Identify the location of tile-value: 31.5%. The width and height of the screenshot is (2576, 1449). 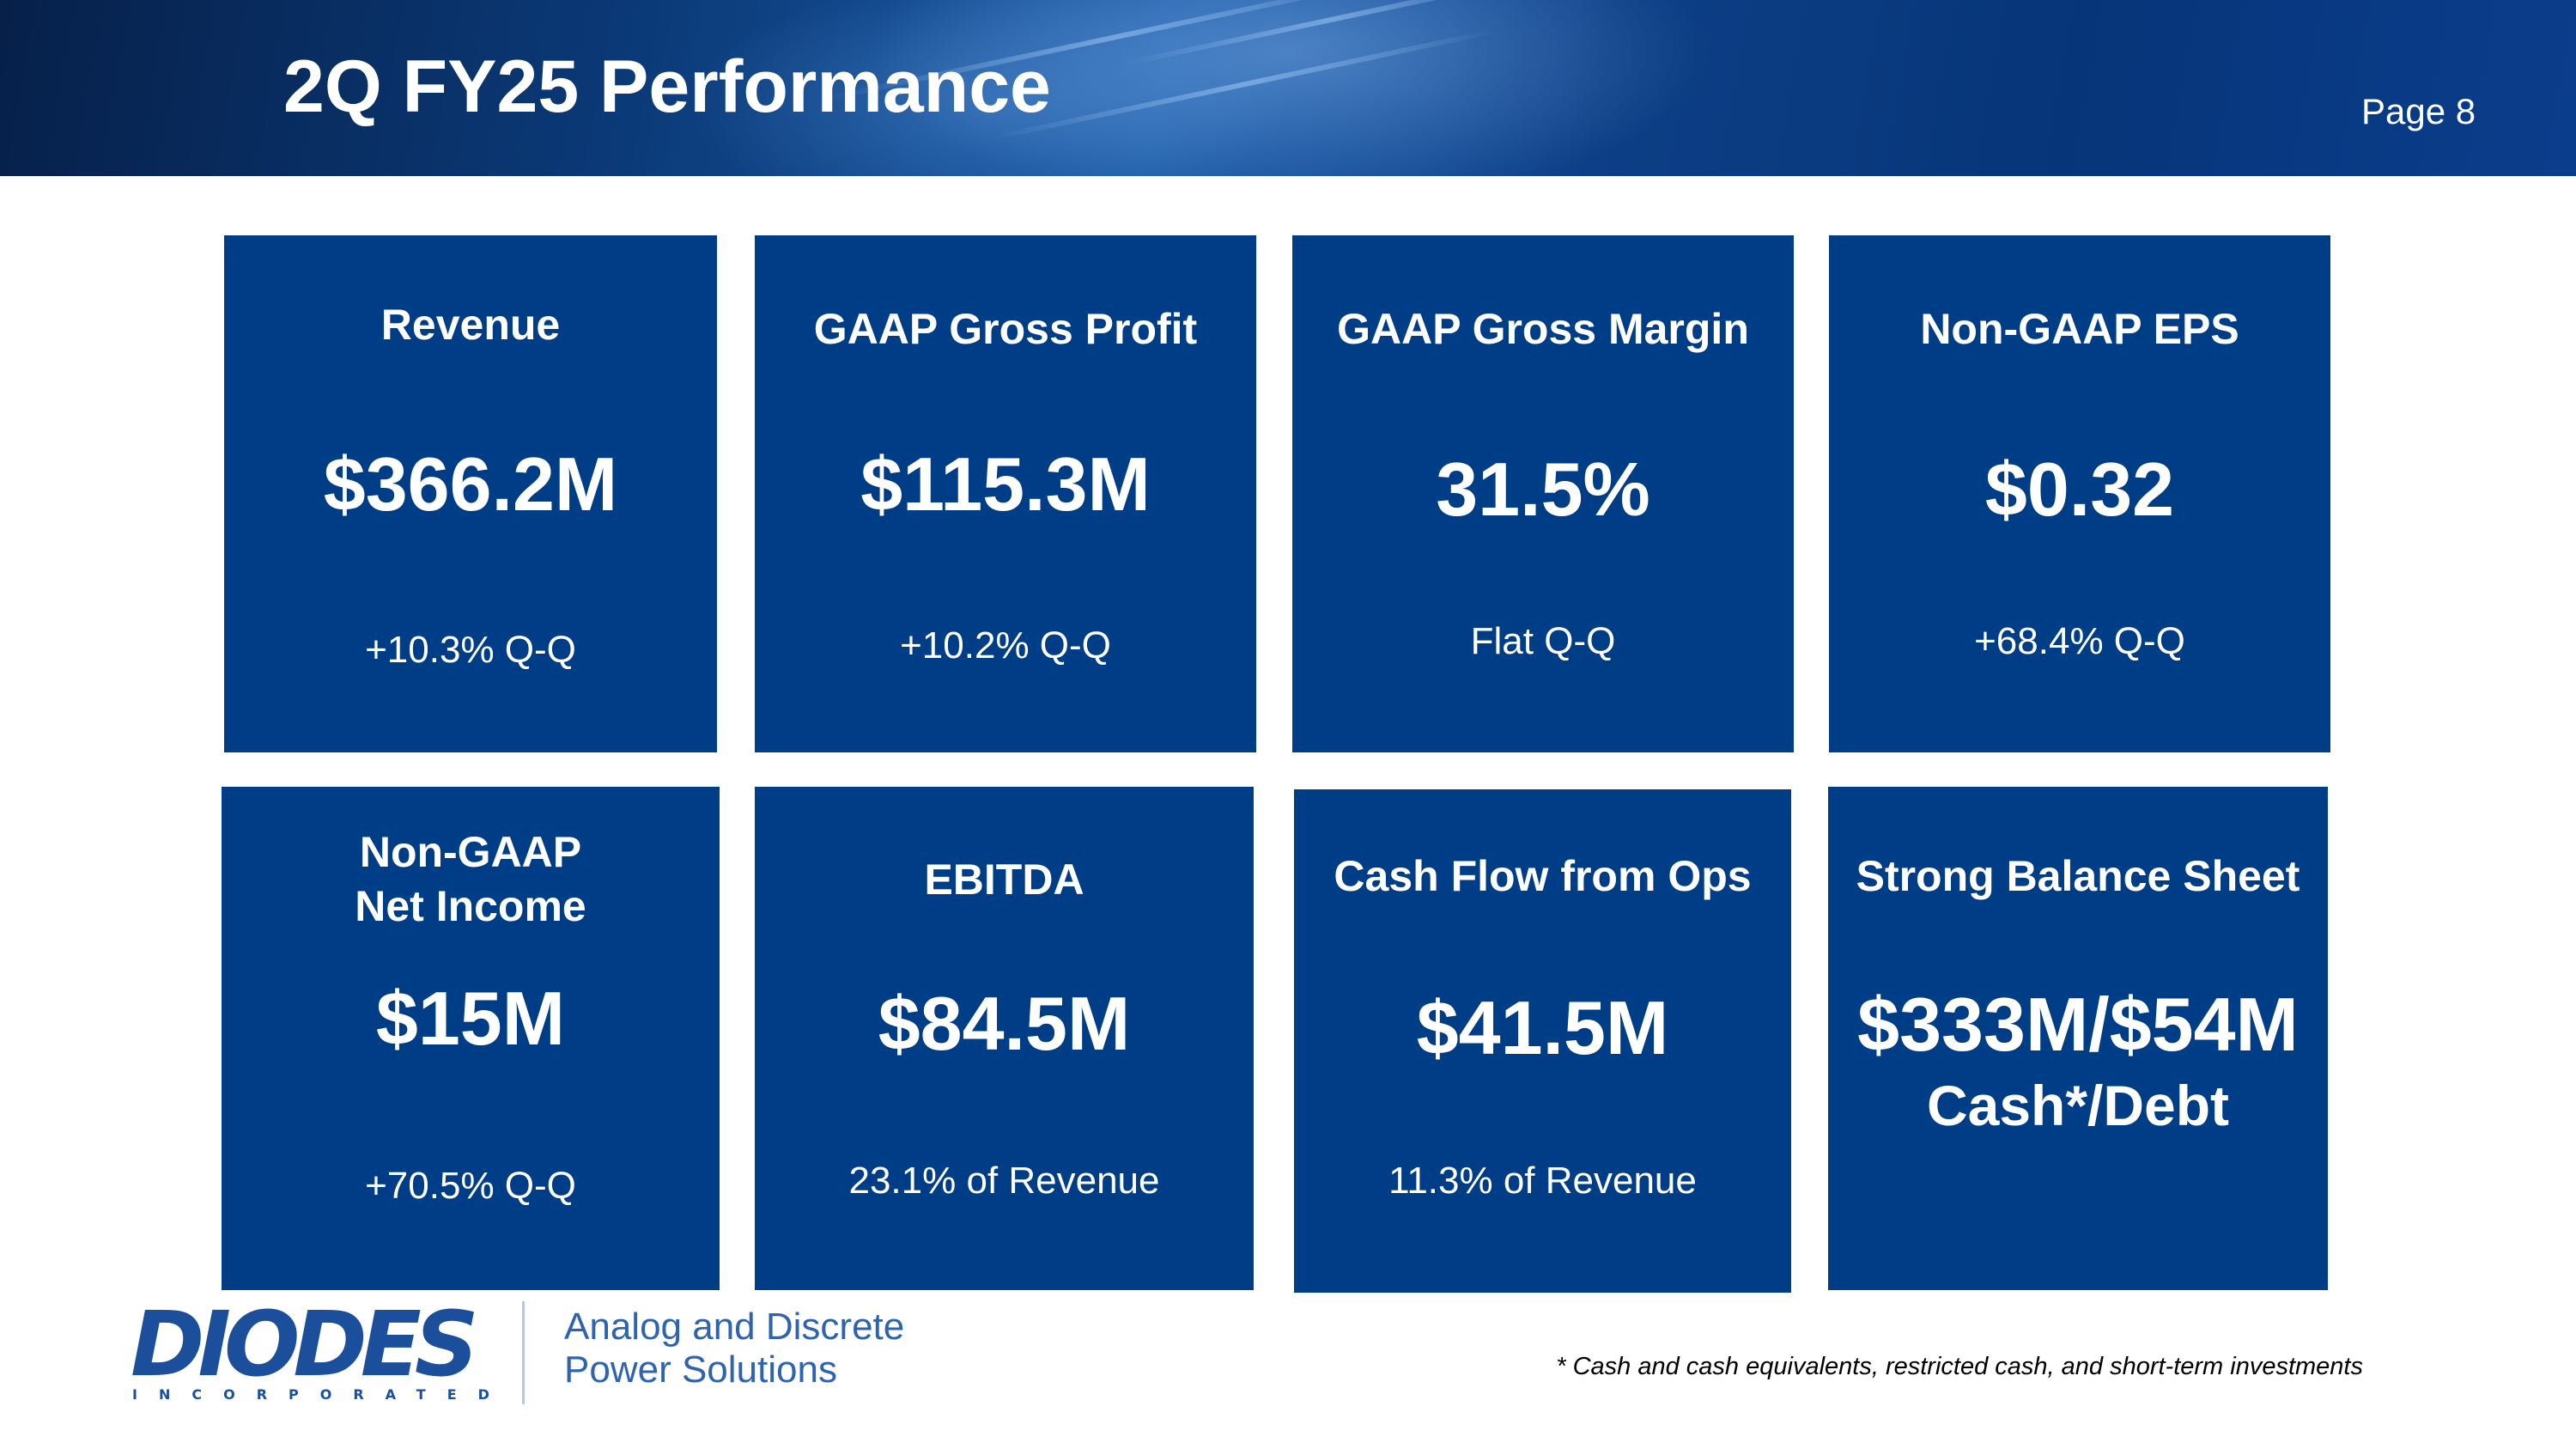
(1543, 490).